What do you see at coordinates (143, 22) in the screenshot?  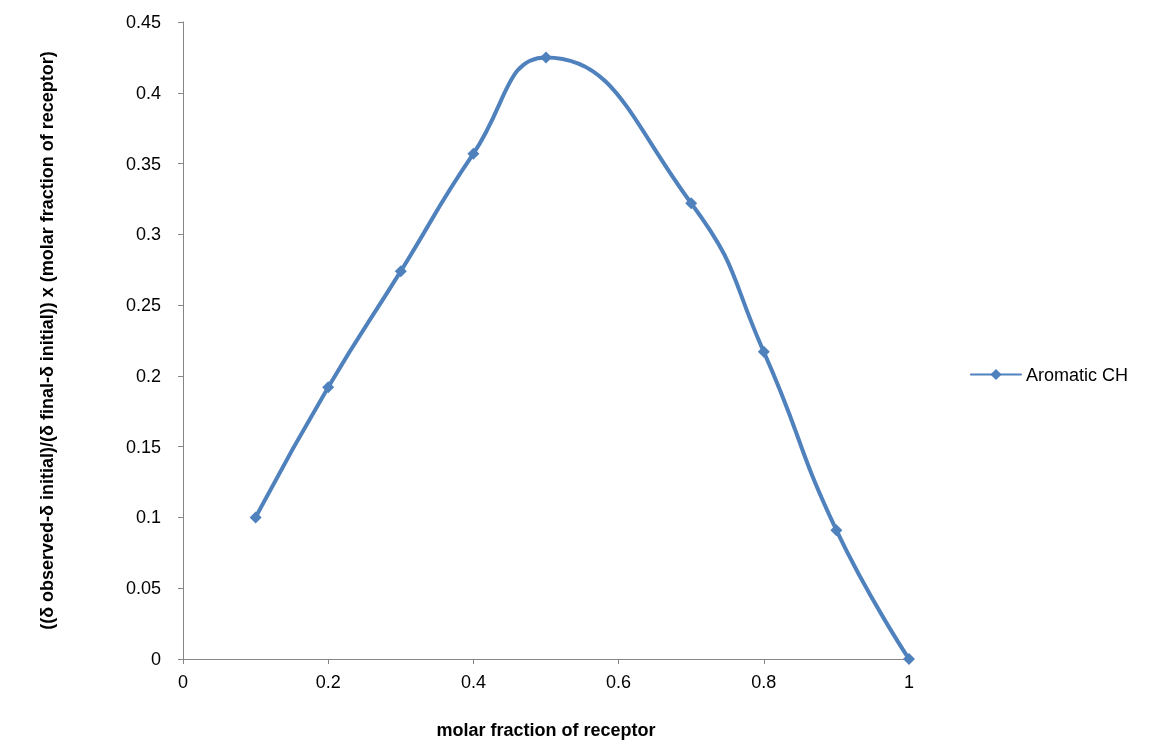 I see `y-tick-label: 0.45` at bounding box center [143, 22].